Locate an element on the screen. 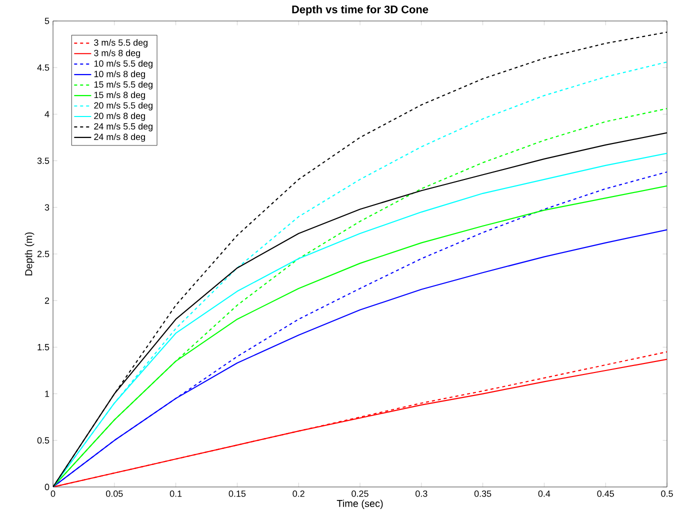 This screenshot has width=674, height=531. x-tick-label: 0.45 is located at coordinates (605, 493).